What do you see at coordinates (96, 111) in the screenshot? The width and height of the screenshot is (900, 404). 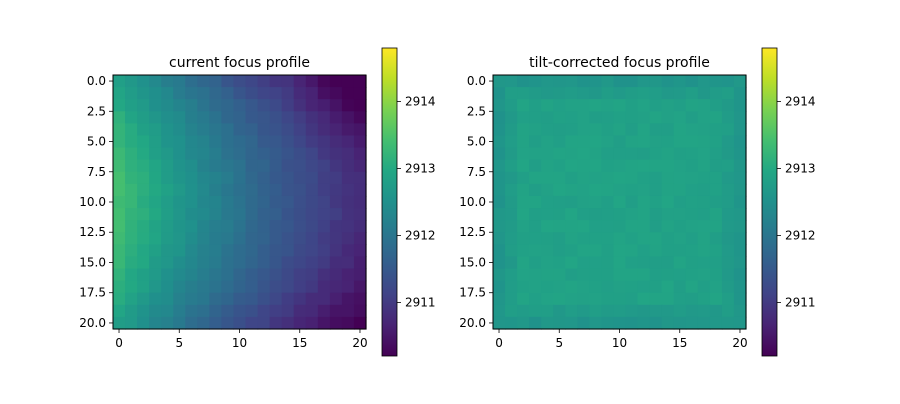 I see `y-tick-label: 2.5` at bounding box center [96, 111].